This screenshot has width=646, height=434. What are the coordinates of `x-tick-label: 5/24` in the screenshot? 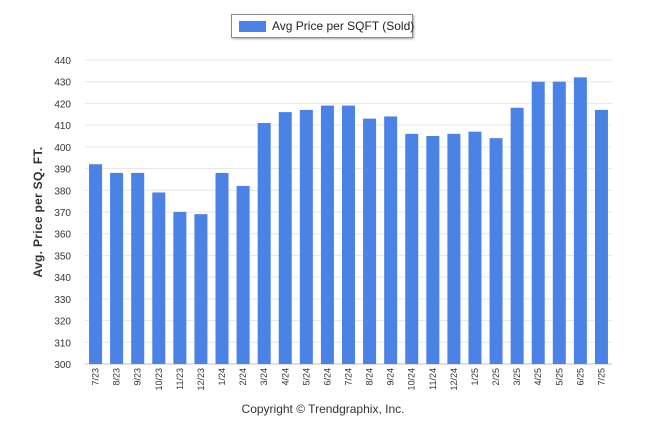 It's located at (306, 377).